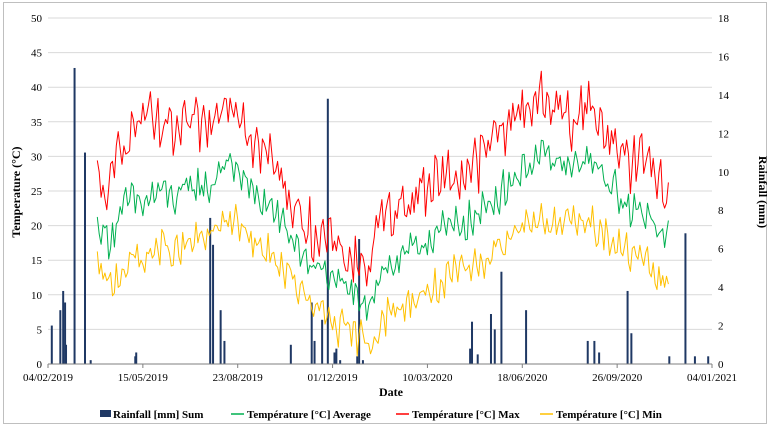 The height and width of the screenshot is (429, 773). I want to click on y-tick-label: 40, so click(37, 88).